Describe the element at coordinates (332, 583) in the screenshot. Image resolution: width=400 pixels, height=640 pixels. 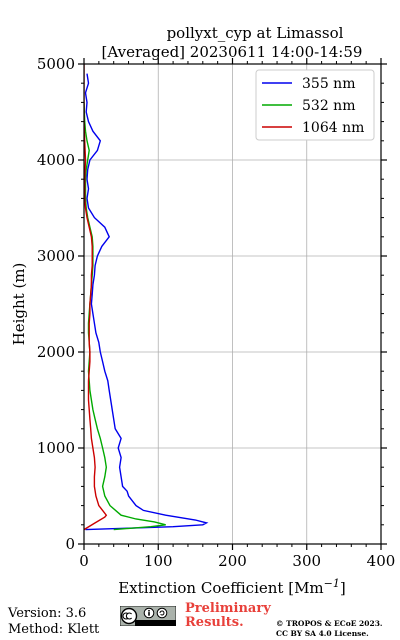
I see `x-axis-label-exponent: −1` at that location.